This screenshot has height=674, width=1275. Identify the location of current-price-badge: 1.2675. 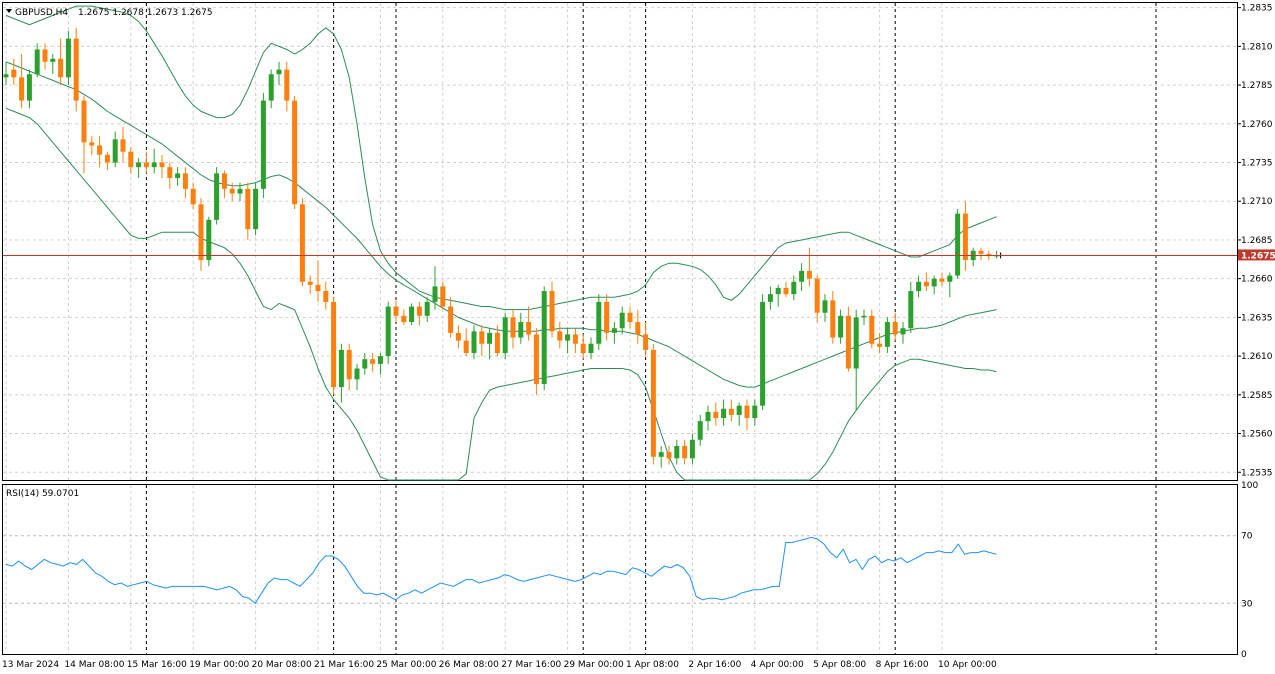
(1256, 255).